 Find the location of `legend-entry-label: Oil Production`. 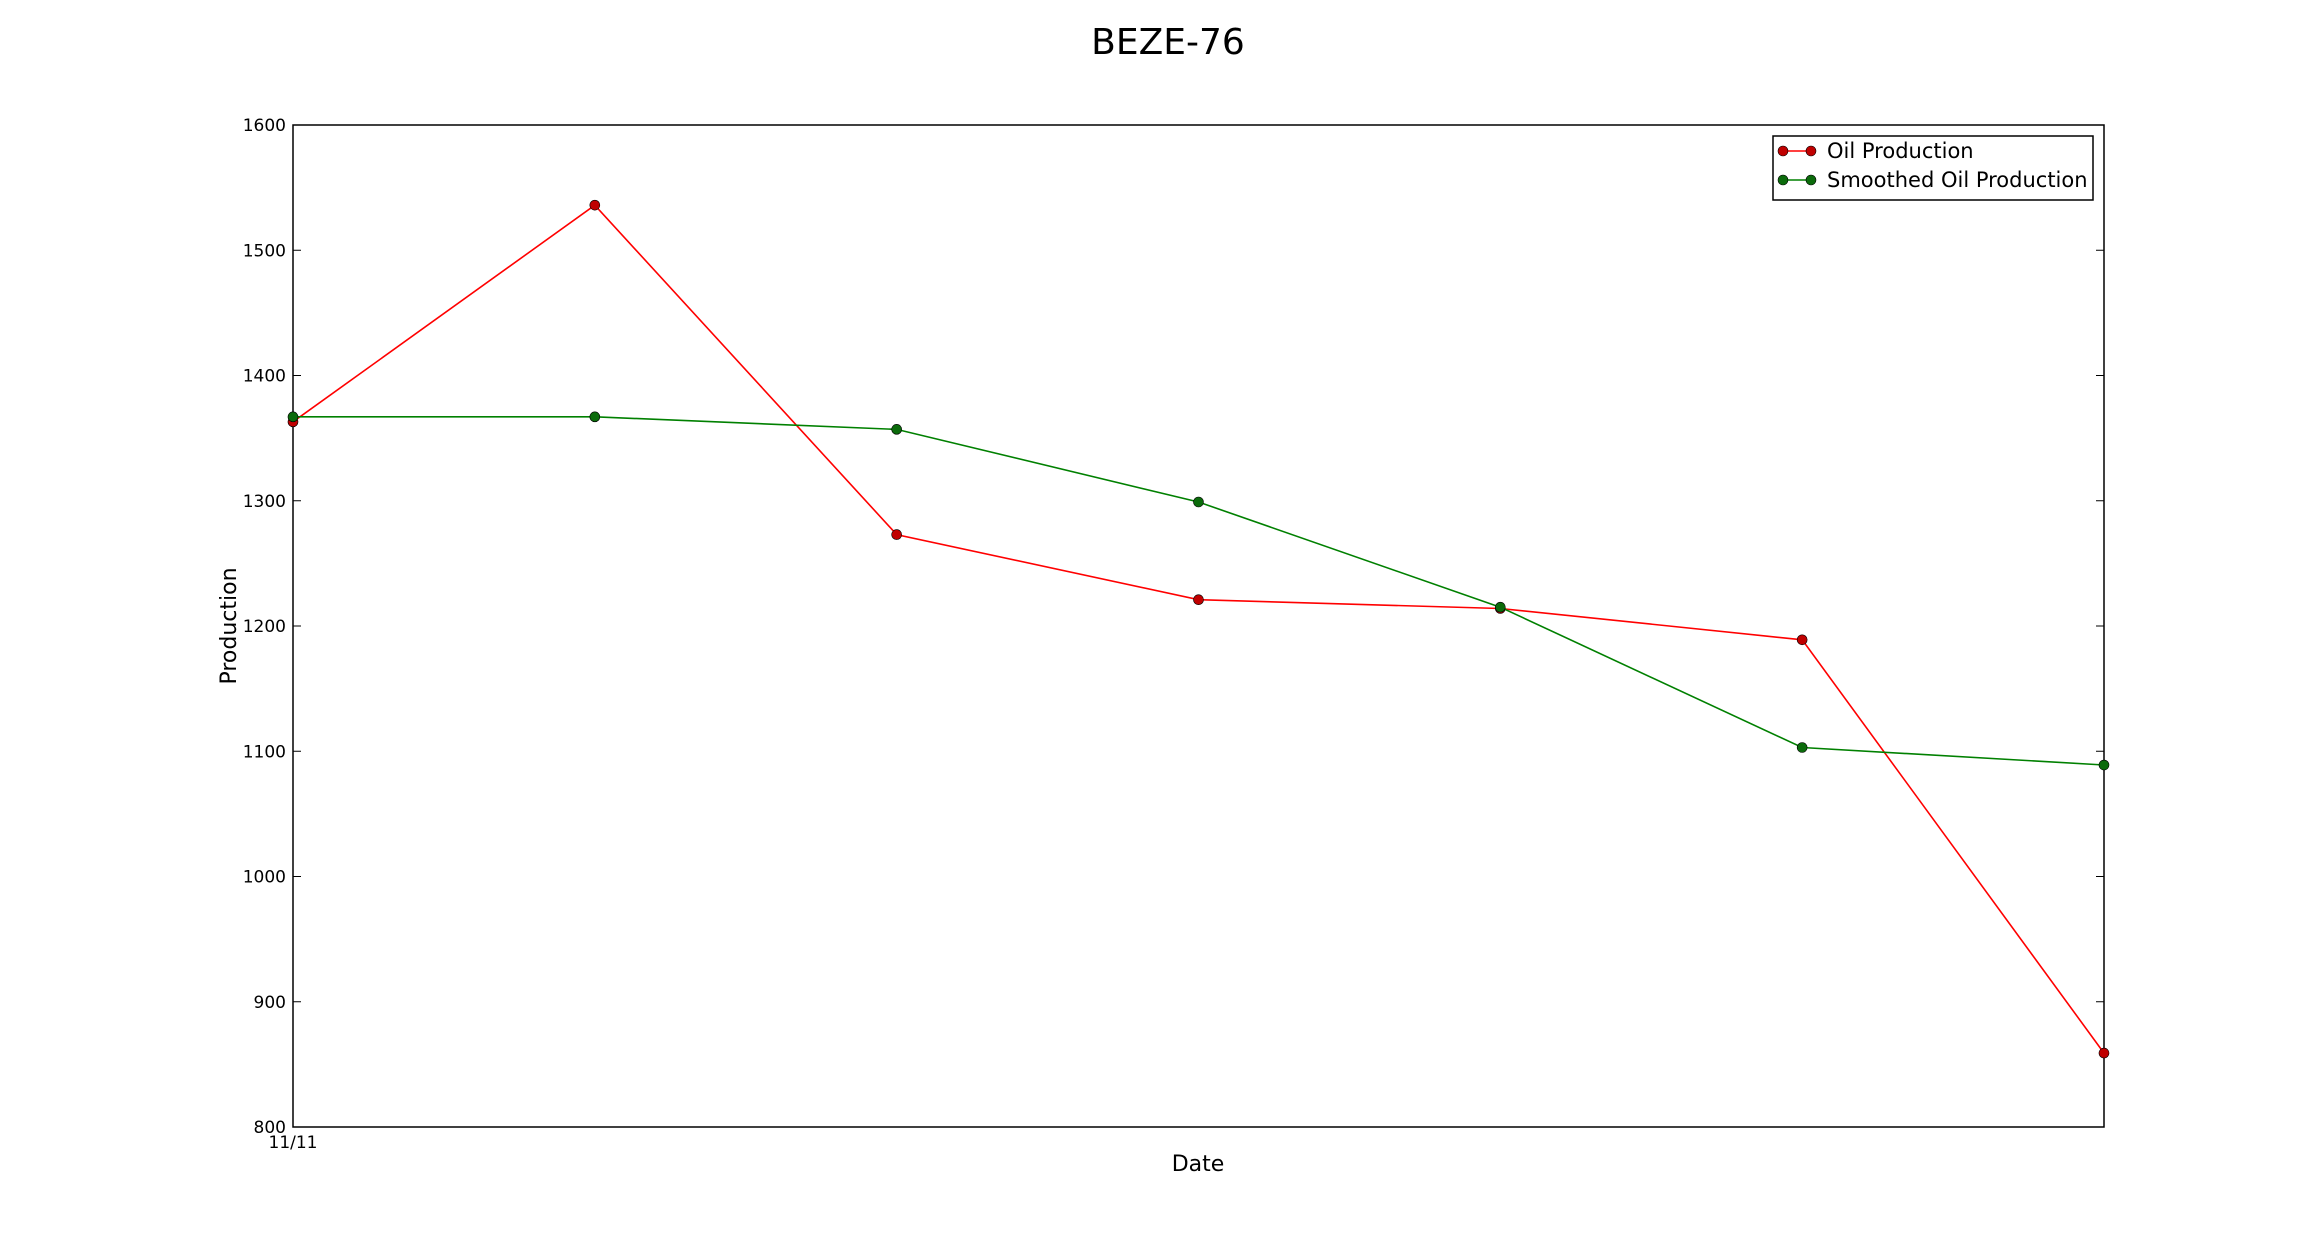

legend-entry-label: Oil Production is located at coordinates (1900, 151).